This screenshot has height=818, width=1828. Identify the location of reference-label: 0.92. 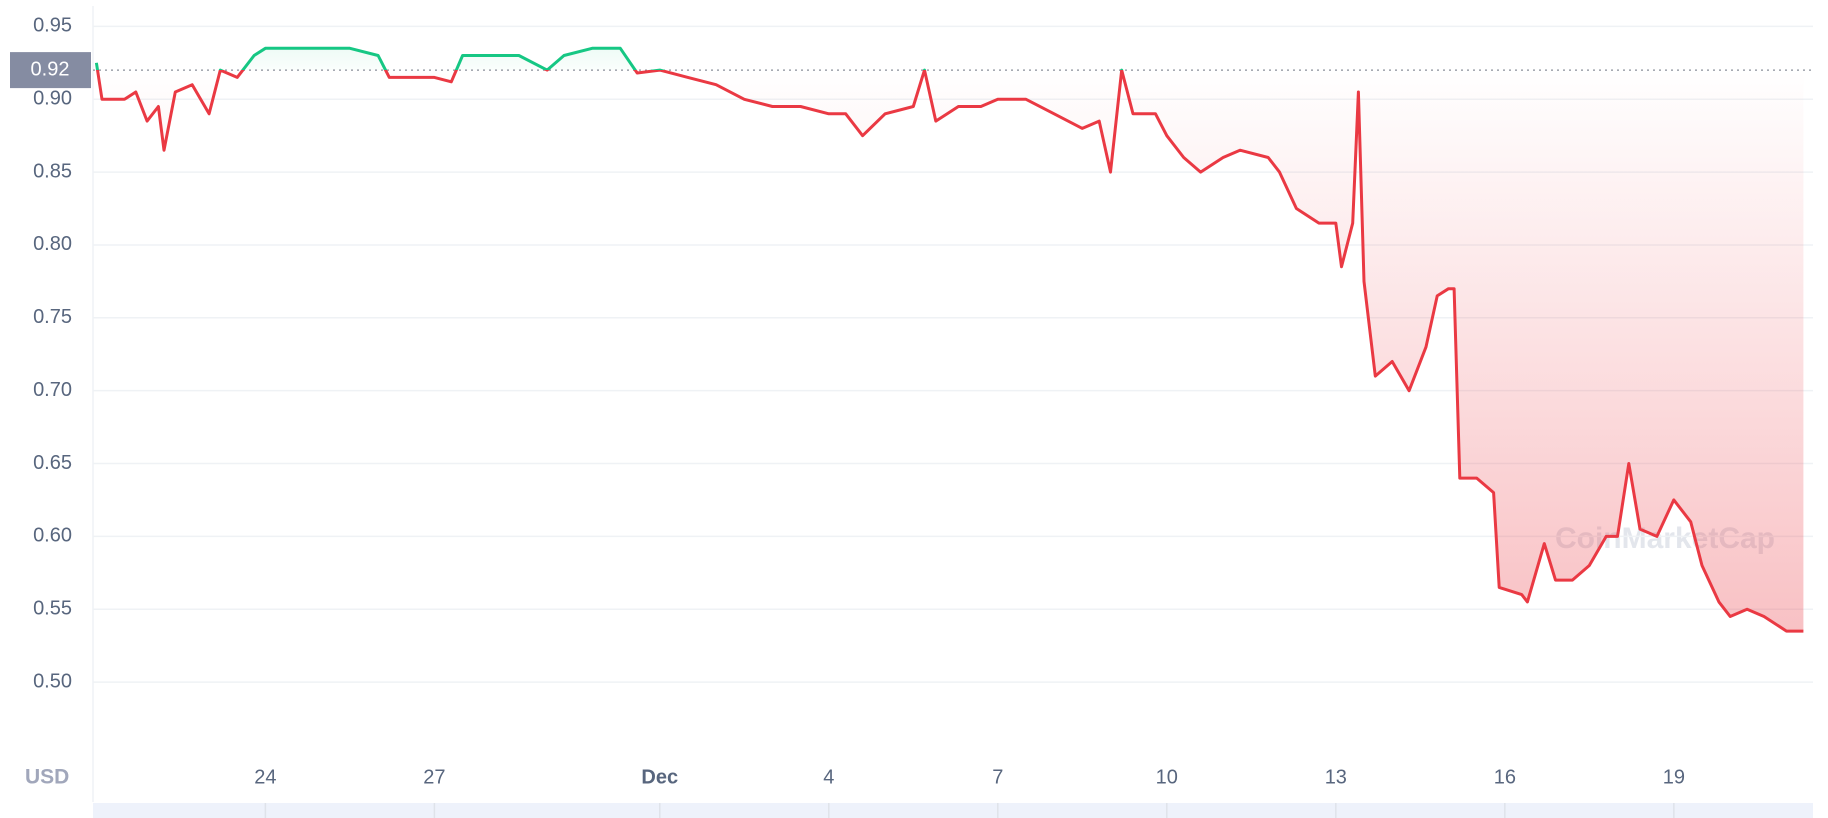
(50, 69).